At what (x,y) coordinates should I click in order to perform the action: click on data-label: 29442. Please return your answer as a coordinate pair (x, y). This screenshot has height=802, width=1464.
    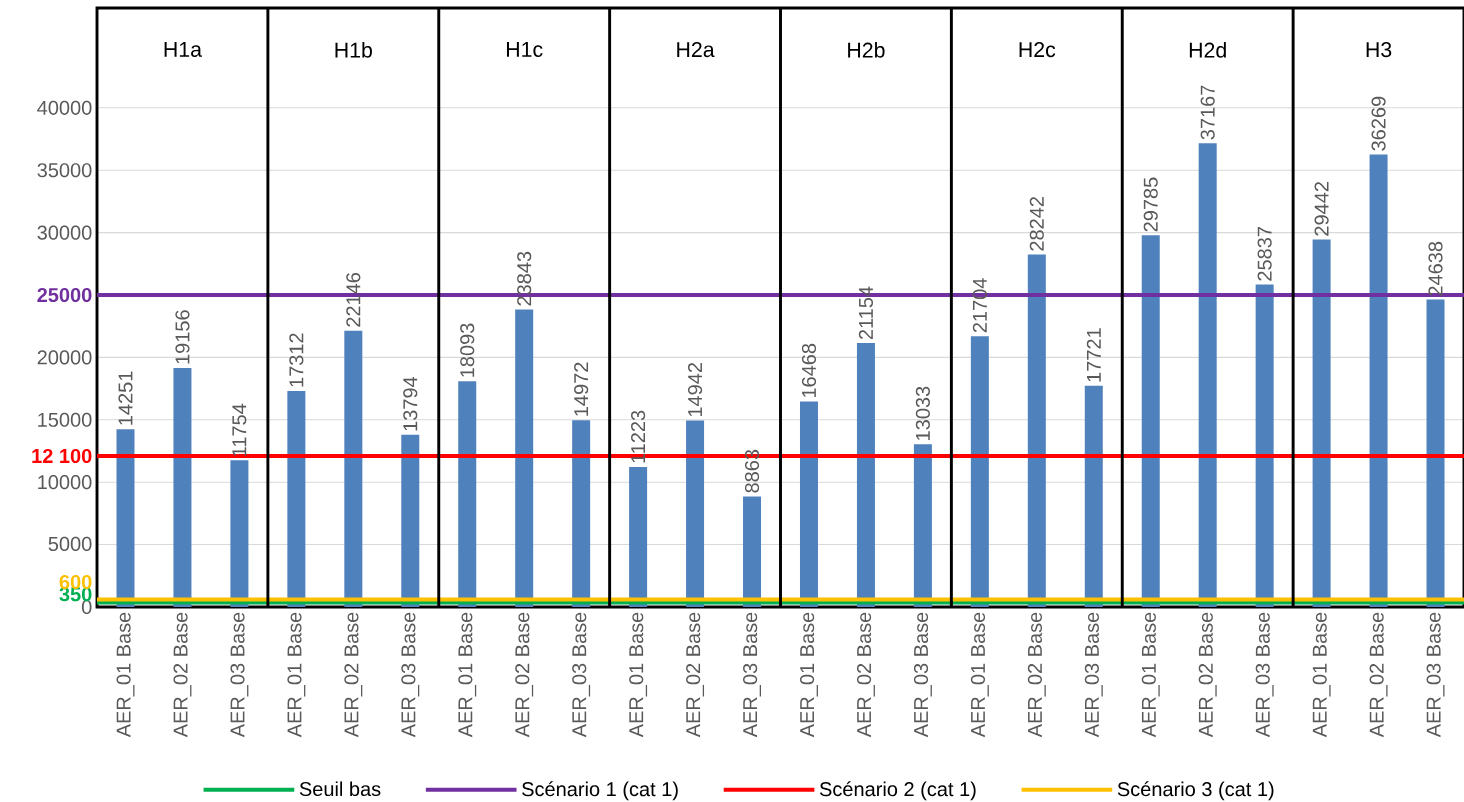
    Looking at the image, I should click on (1321, 209).